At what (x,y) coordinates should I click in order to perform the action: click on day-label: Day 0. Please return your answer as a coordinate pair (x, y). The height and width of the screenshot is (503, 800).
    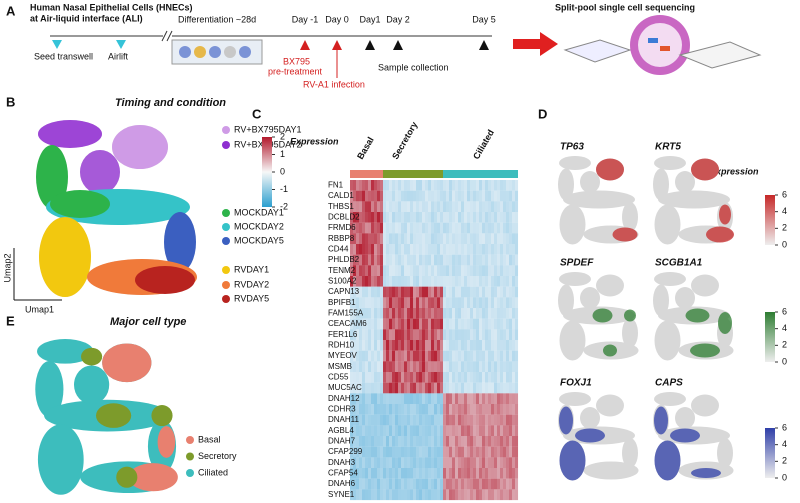
    Looking at the image, I should click on (337, 19).